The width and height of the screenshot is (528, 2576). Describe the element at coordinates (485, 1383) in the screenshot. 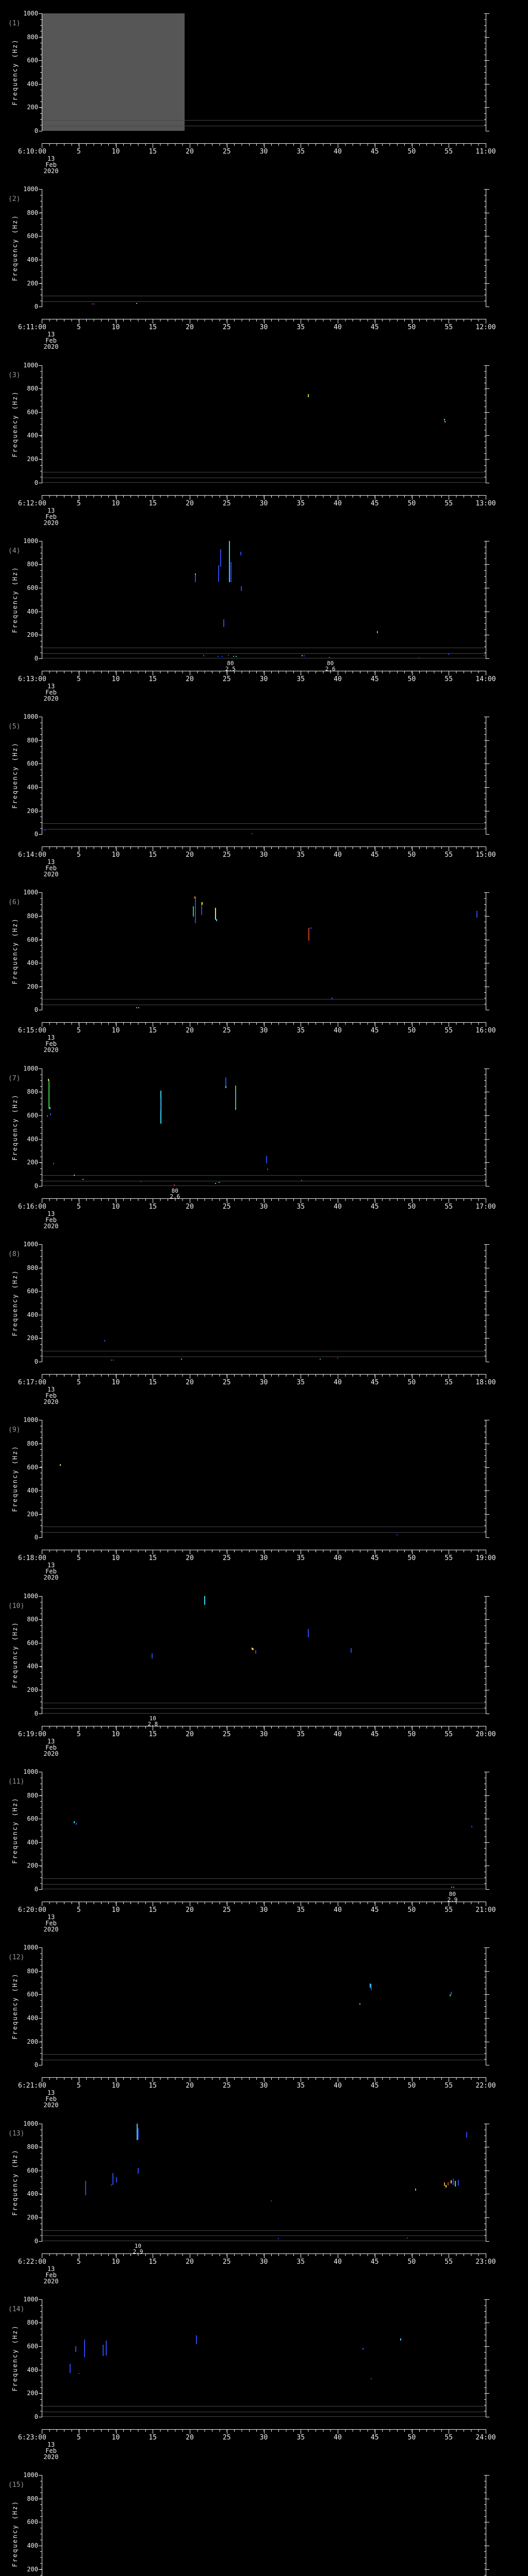

I see `end-time-label: 18:00` at that location.